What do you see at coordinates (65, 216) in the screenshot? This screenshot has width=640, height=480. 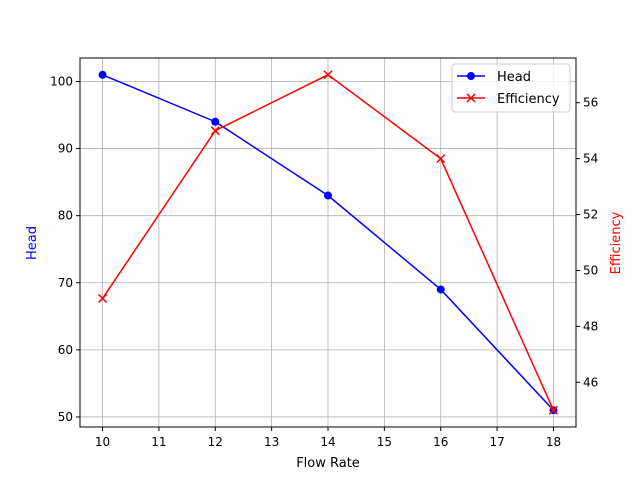 I see `y-left-tick-label: 80` at bounding box center [65, 216].